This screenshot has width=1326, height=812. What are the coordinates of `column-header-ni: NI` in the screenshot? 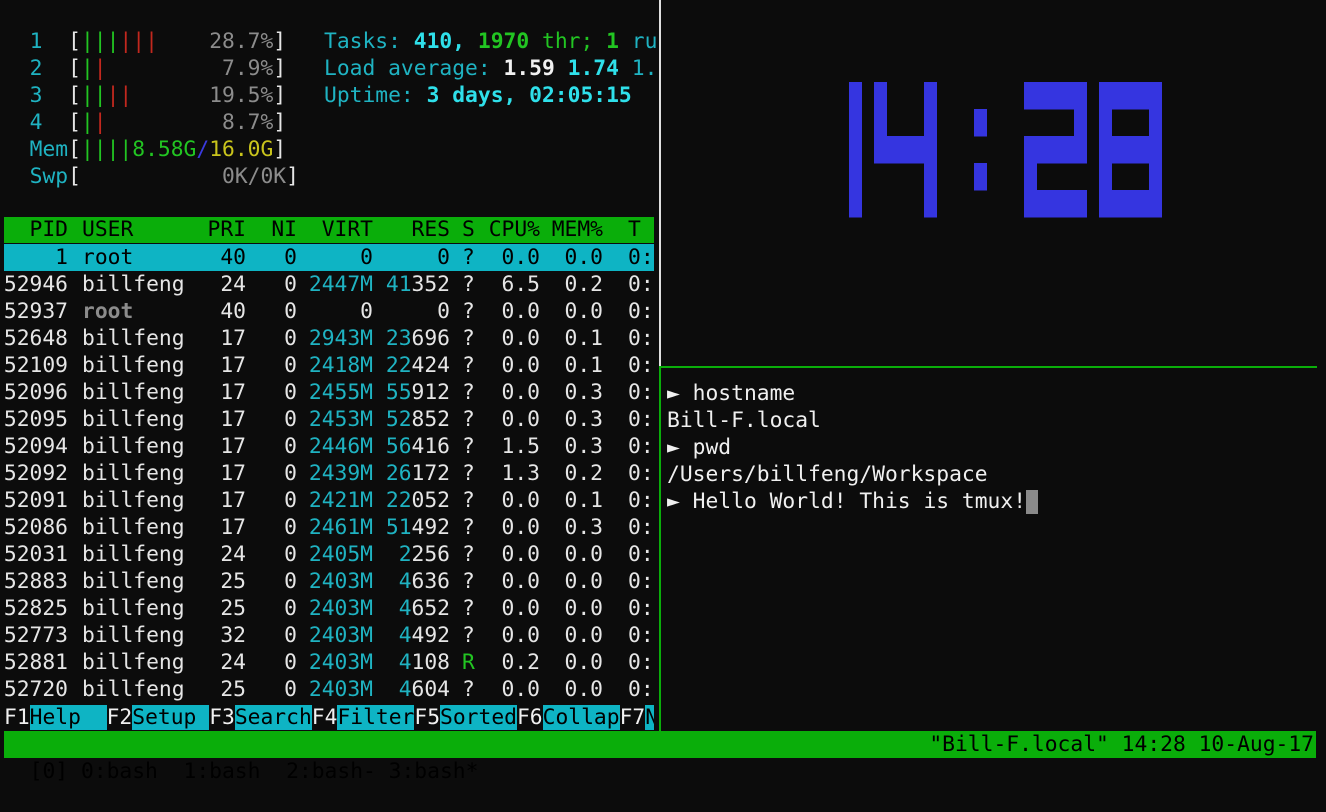 It's located at (284, 229).